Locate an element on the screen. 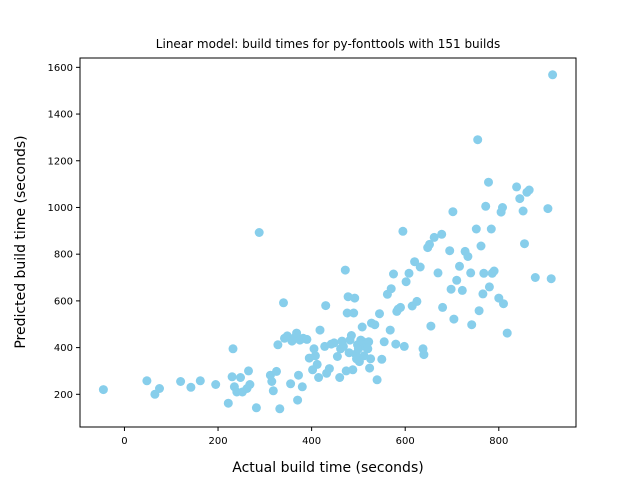  y-axis-label: Predicted build time (seconds) is located at coordinates (21, 241).